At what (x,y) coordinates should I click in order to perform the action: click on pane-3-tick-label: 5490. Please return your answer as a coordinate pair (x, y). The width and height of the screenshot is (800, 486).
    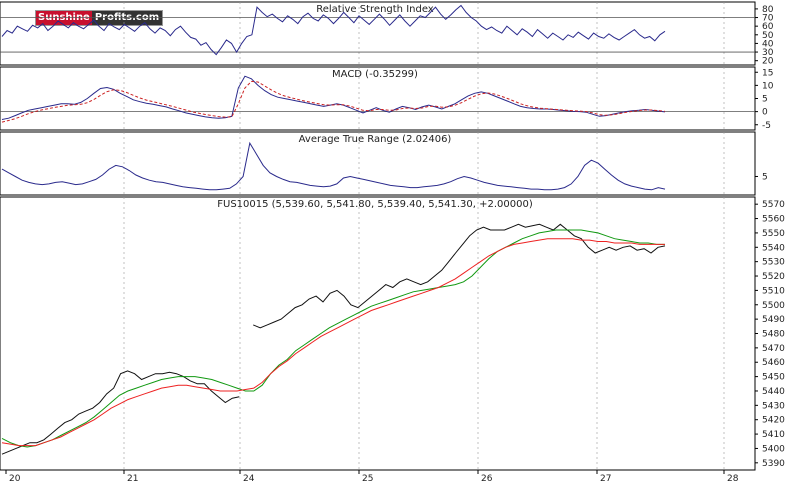
    Looking at the image, I should click on (773, 320).